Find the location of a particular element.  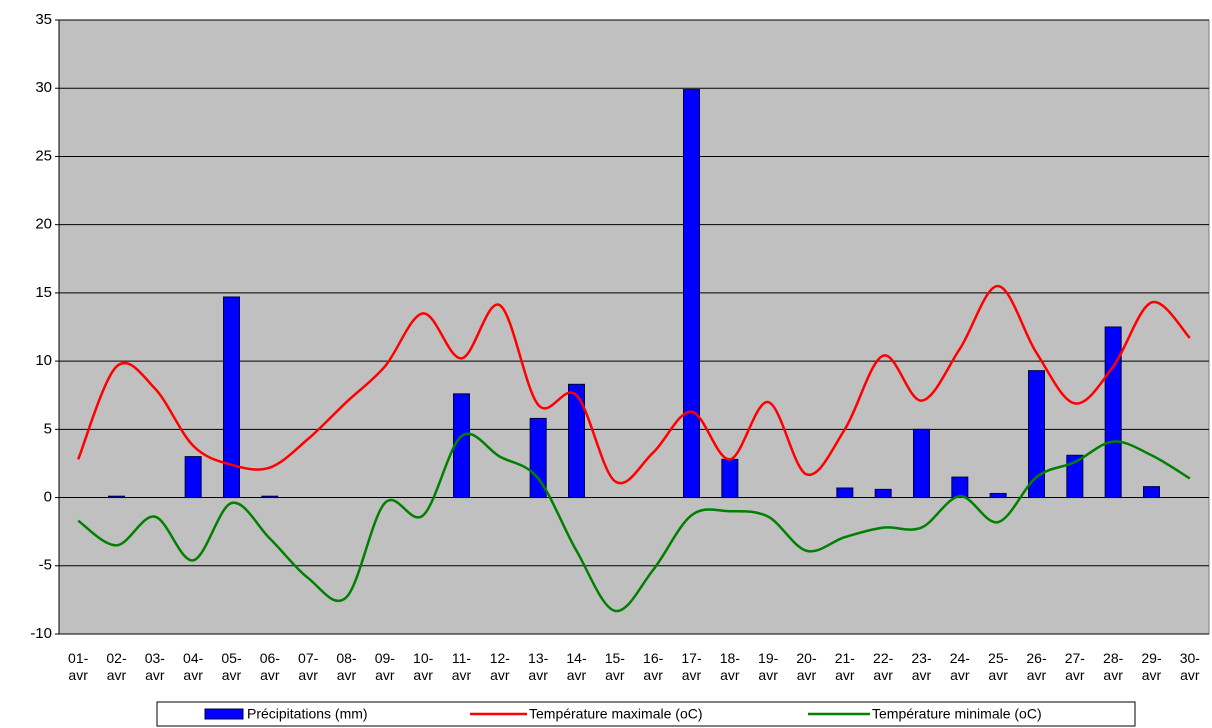

x-tick-label: 01-avr is located at coordinates (78, 666).